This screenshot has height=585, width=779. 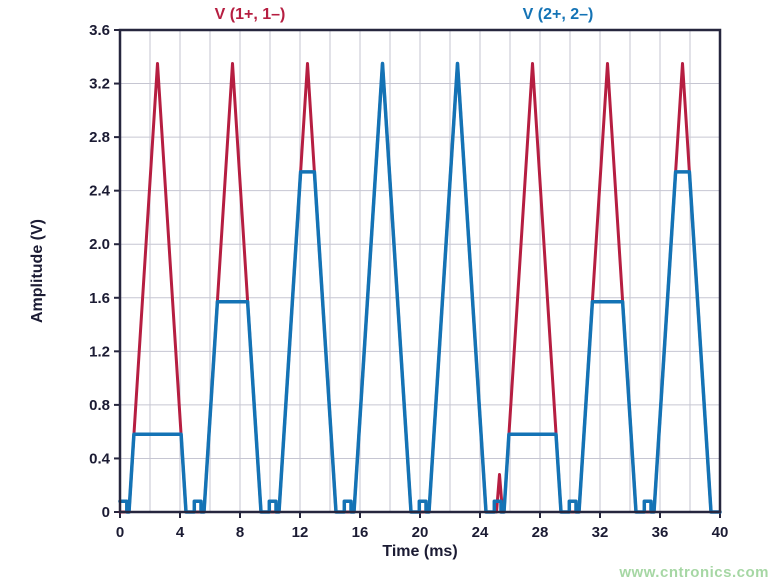 I want to click on x-tick-label: 20, so click(x=420, y=532).